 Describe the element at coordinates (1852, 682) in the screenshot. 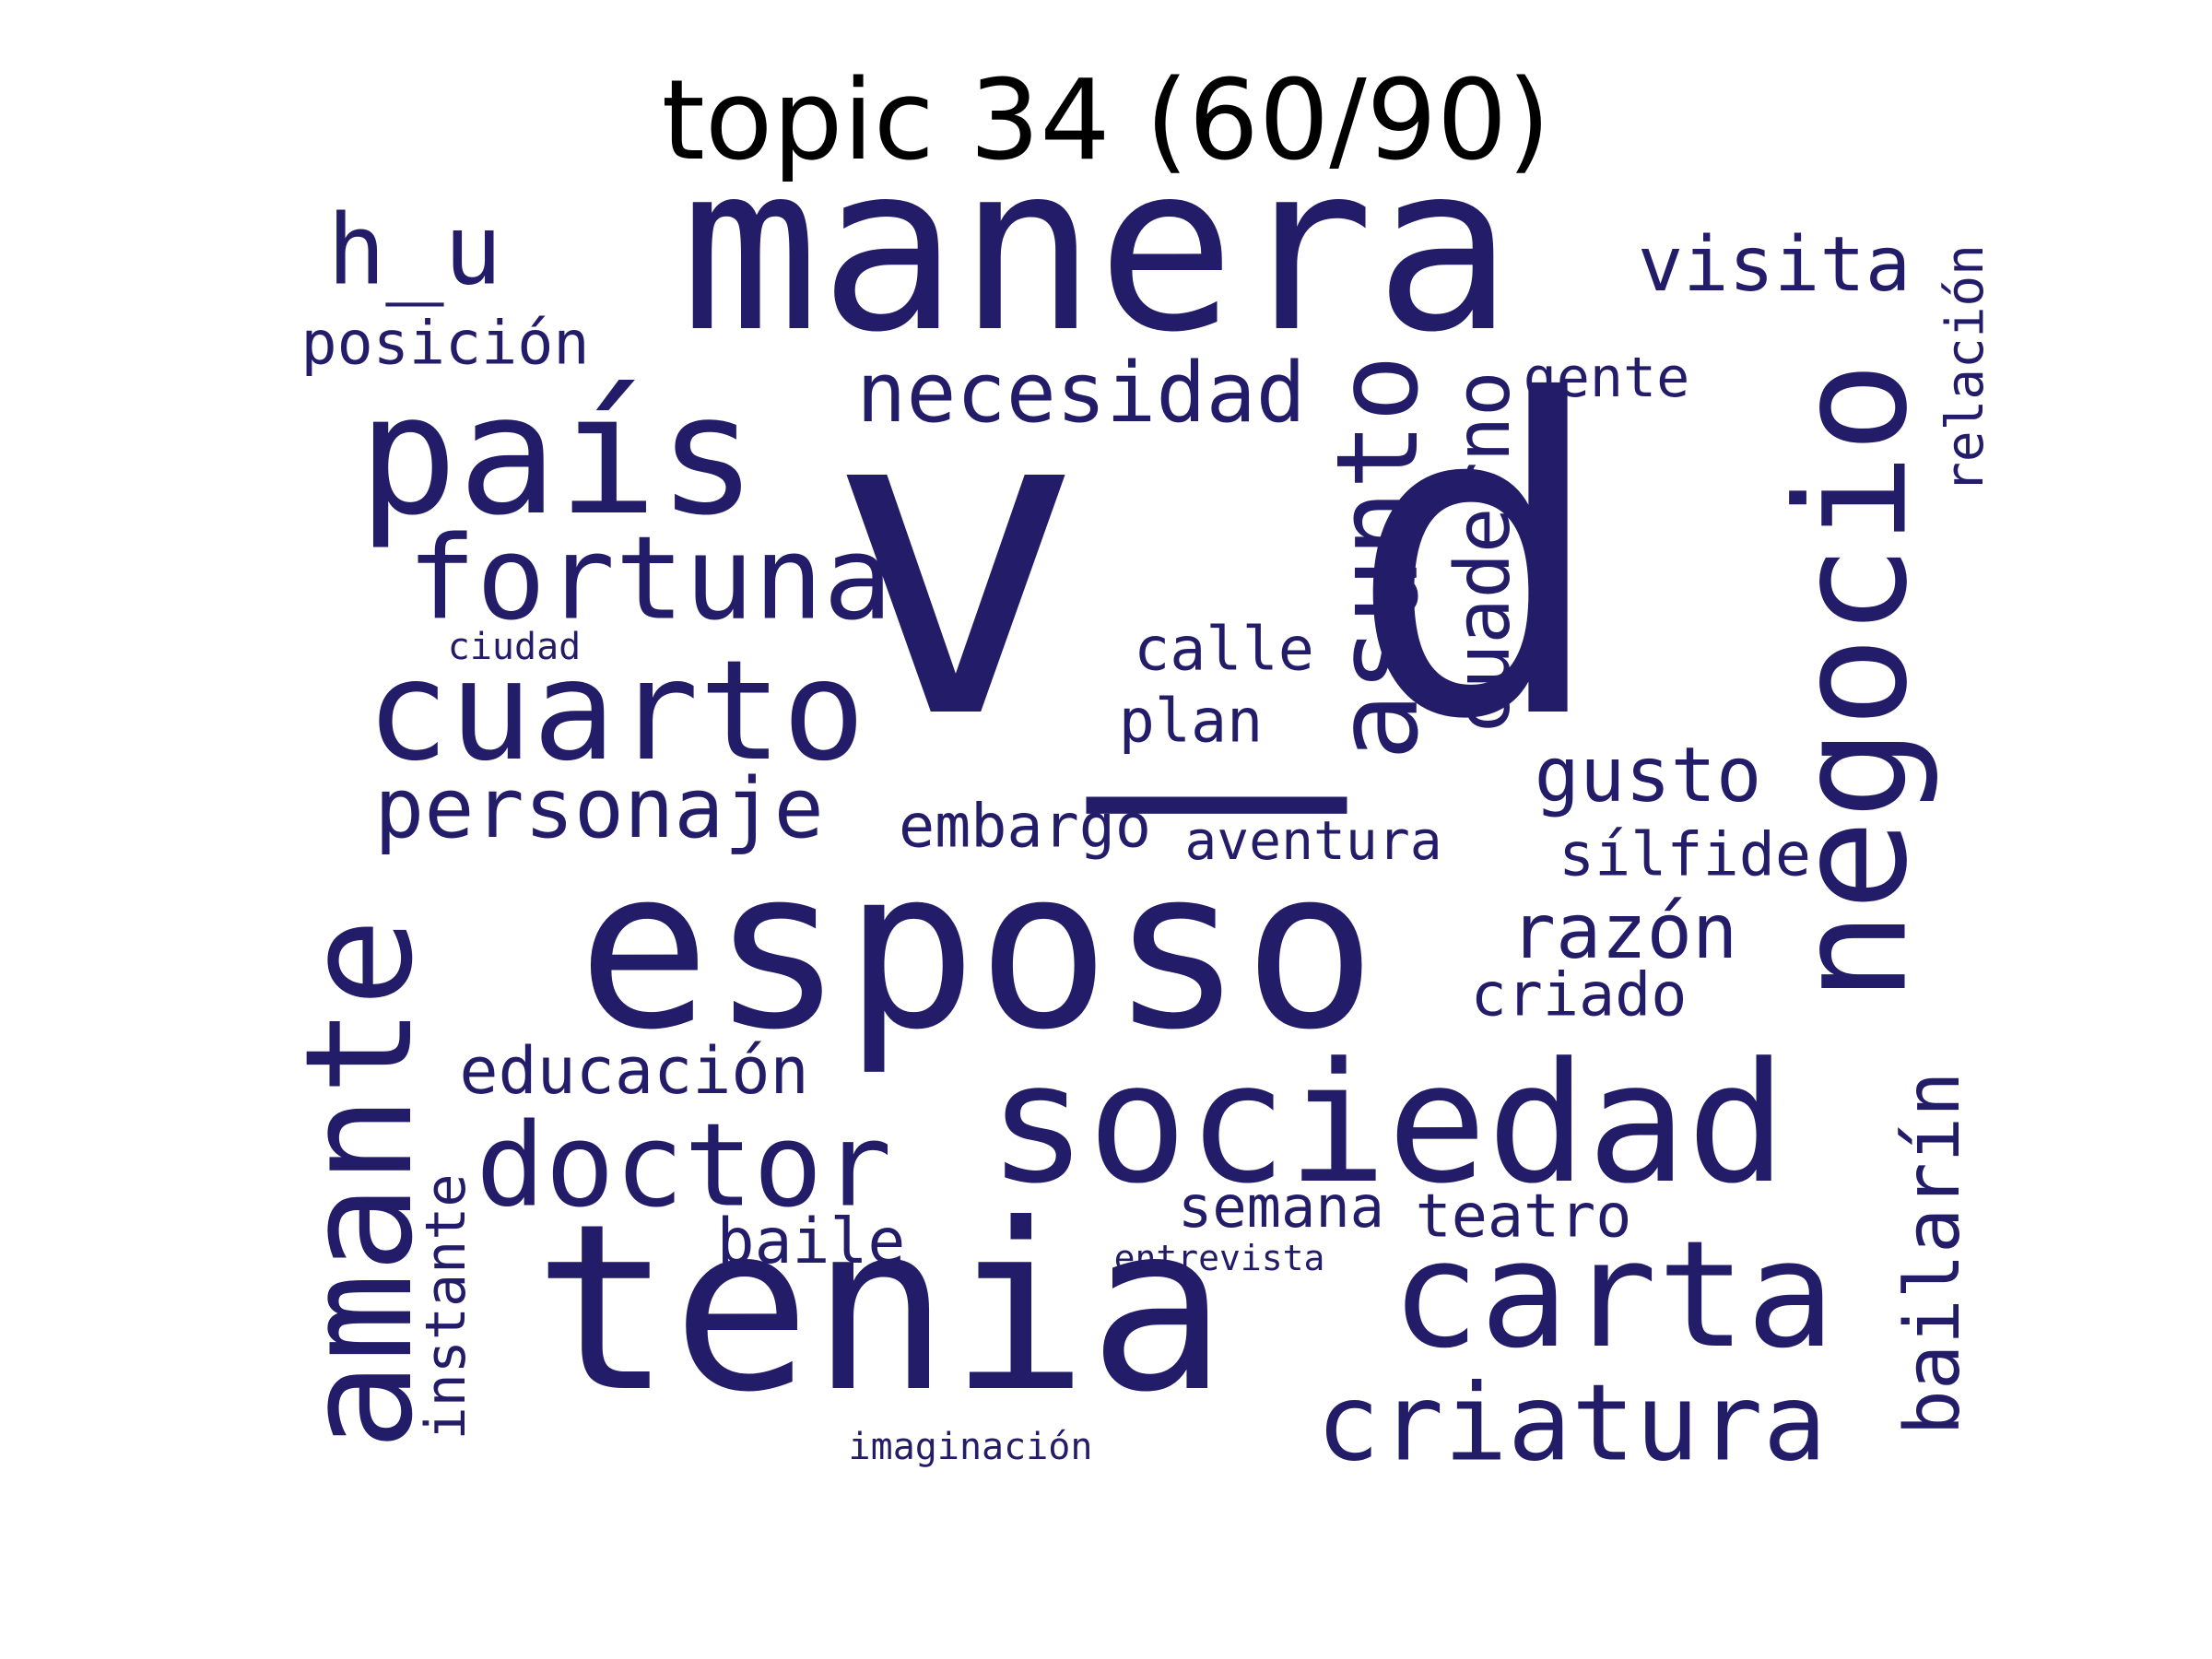

I see `word-negocio: negocio` at that location.